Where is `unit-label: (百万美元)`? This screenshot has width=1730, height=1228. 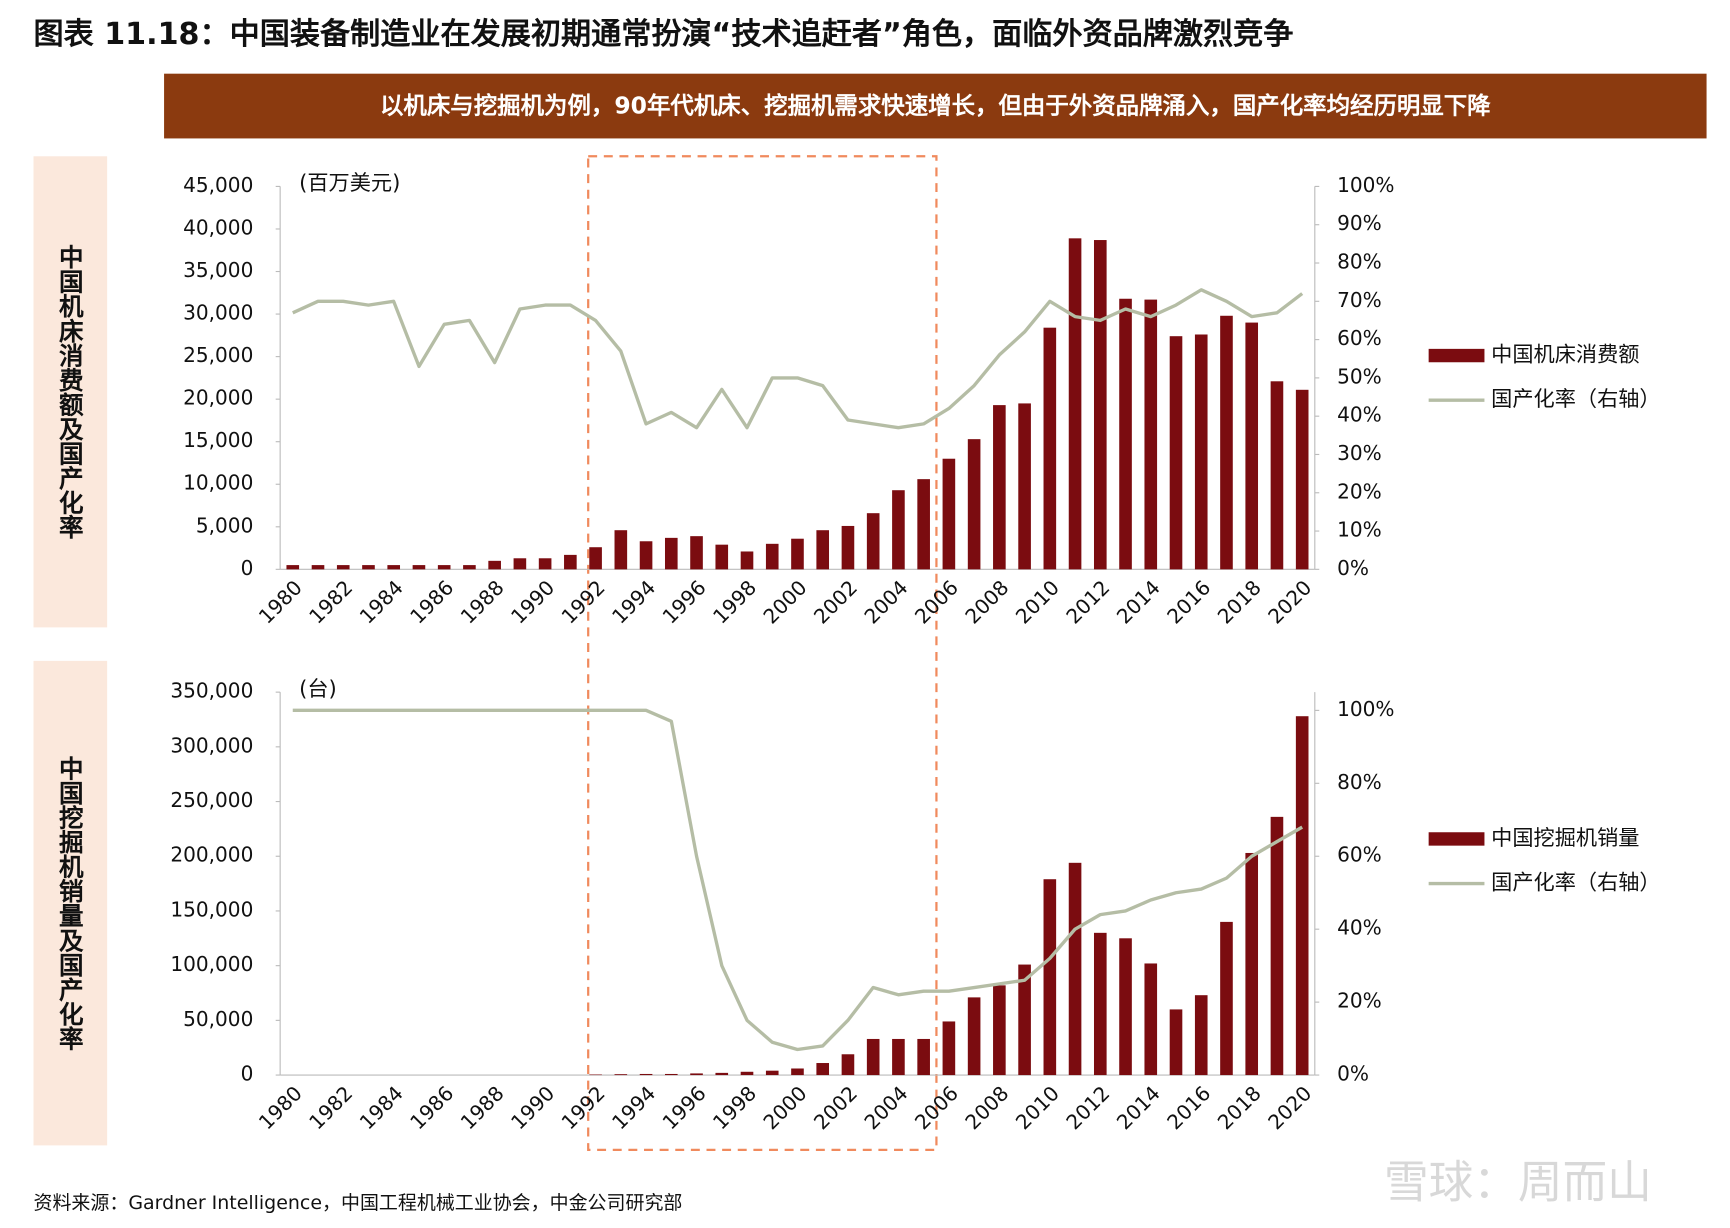 unit-label: (百万美元) is located at coordinates (349, 182).